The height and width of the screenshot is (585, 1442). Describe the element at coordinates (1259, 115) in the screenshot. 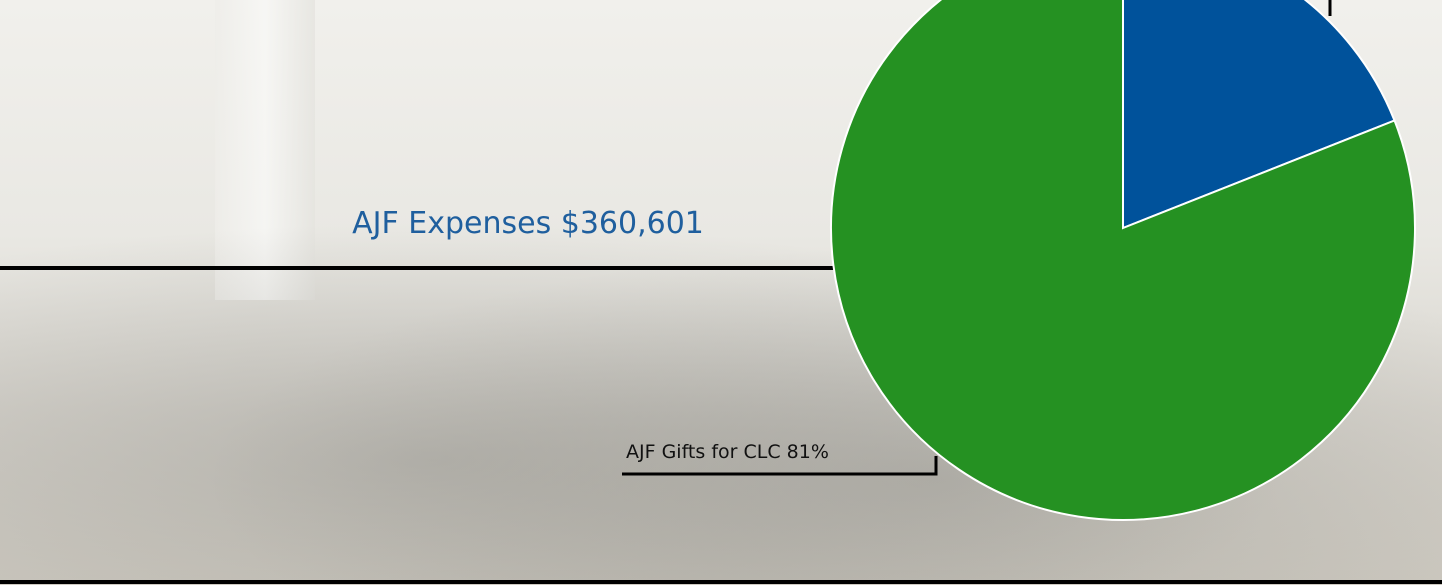

I see `pie-slice` at that location.